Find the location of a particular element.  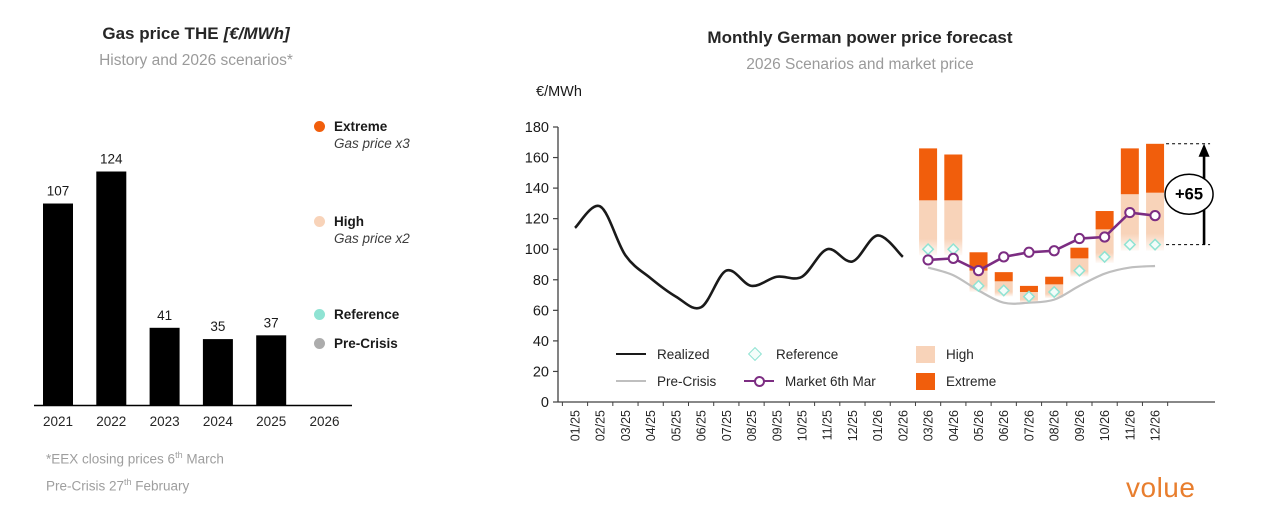

x-tick-label: 07/26 is located at coordinates (1029, 425).